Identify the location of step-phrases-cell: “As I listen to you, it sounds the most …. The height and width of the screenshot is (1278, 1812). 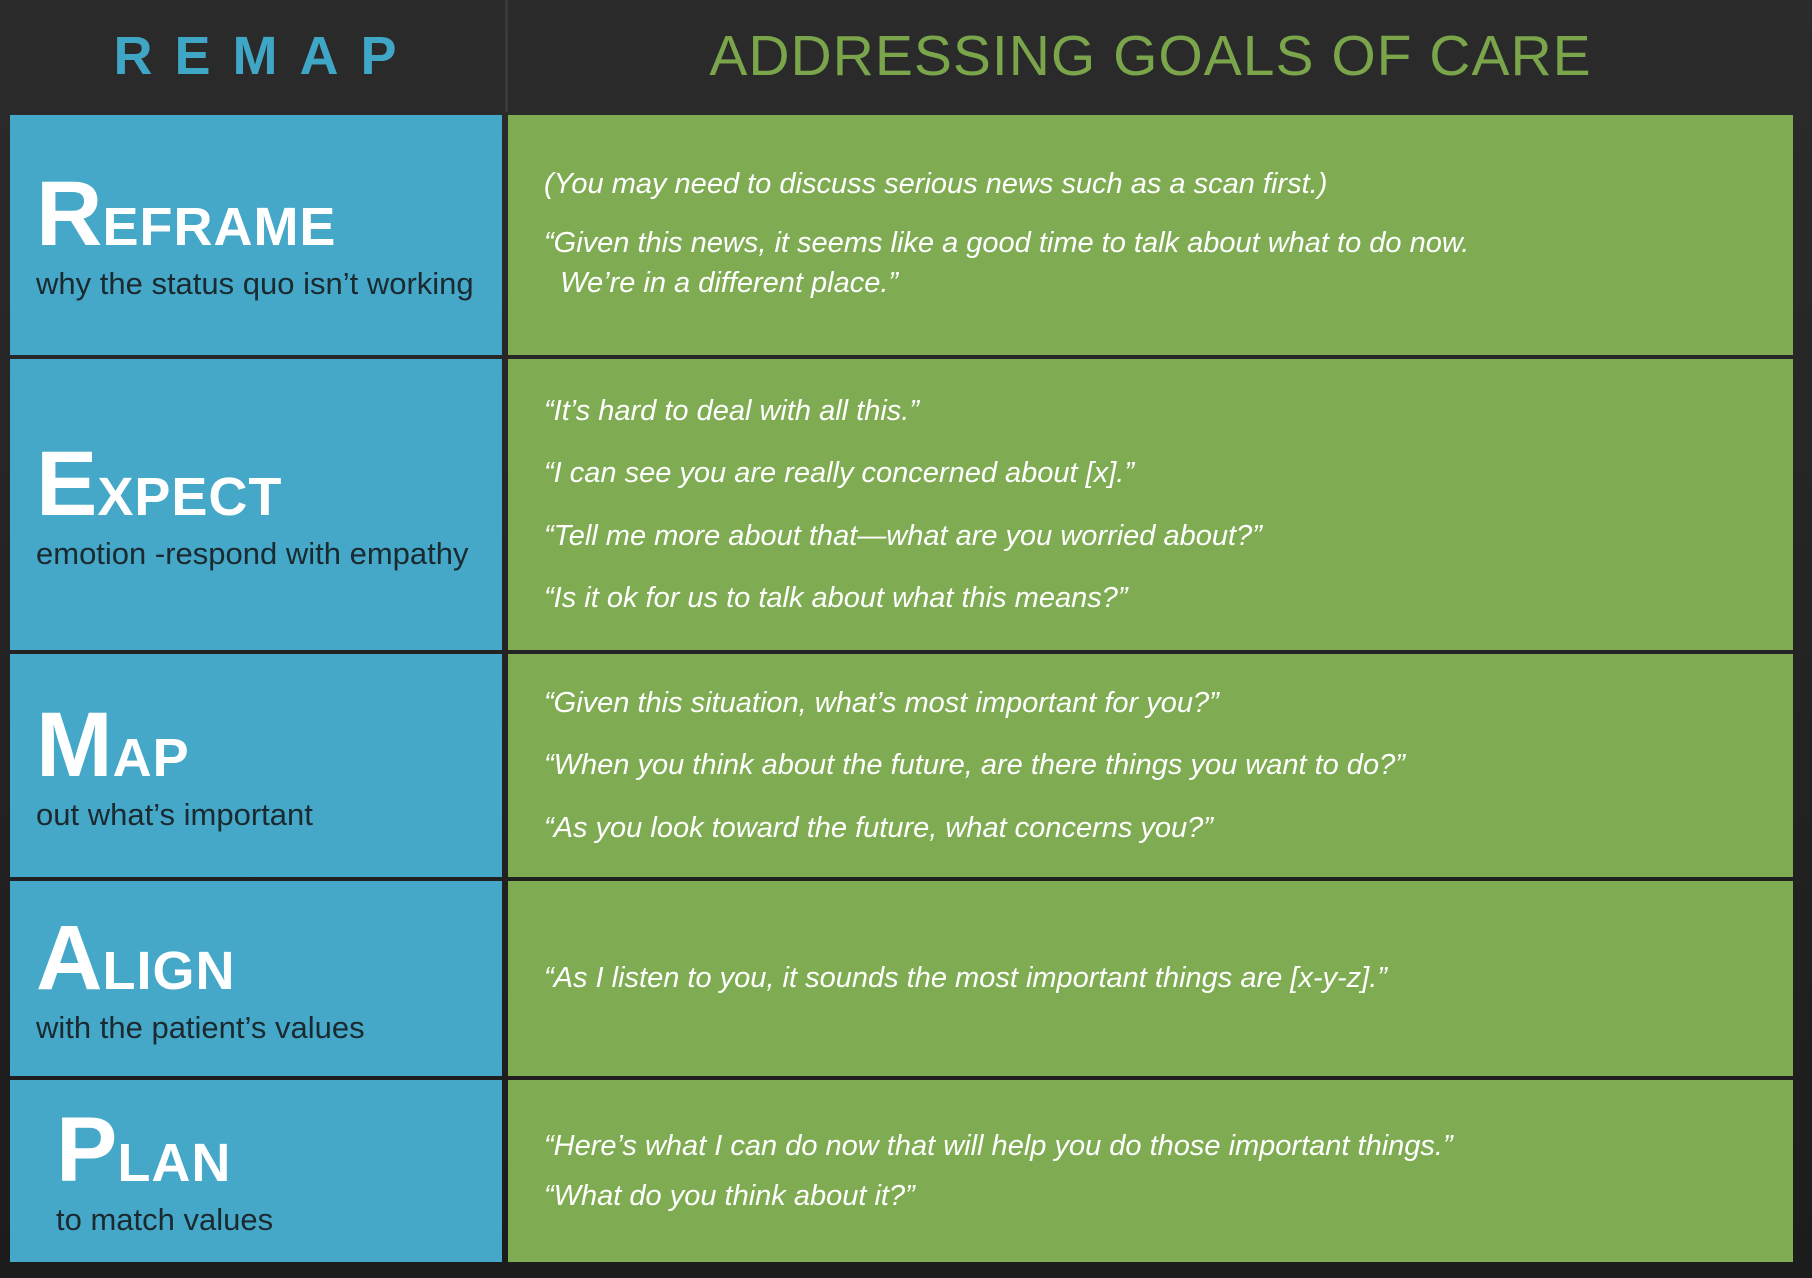
(1150, 978).